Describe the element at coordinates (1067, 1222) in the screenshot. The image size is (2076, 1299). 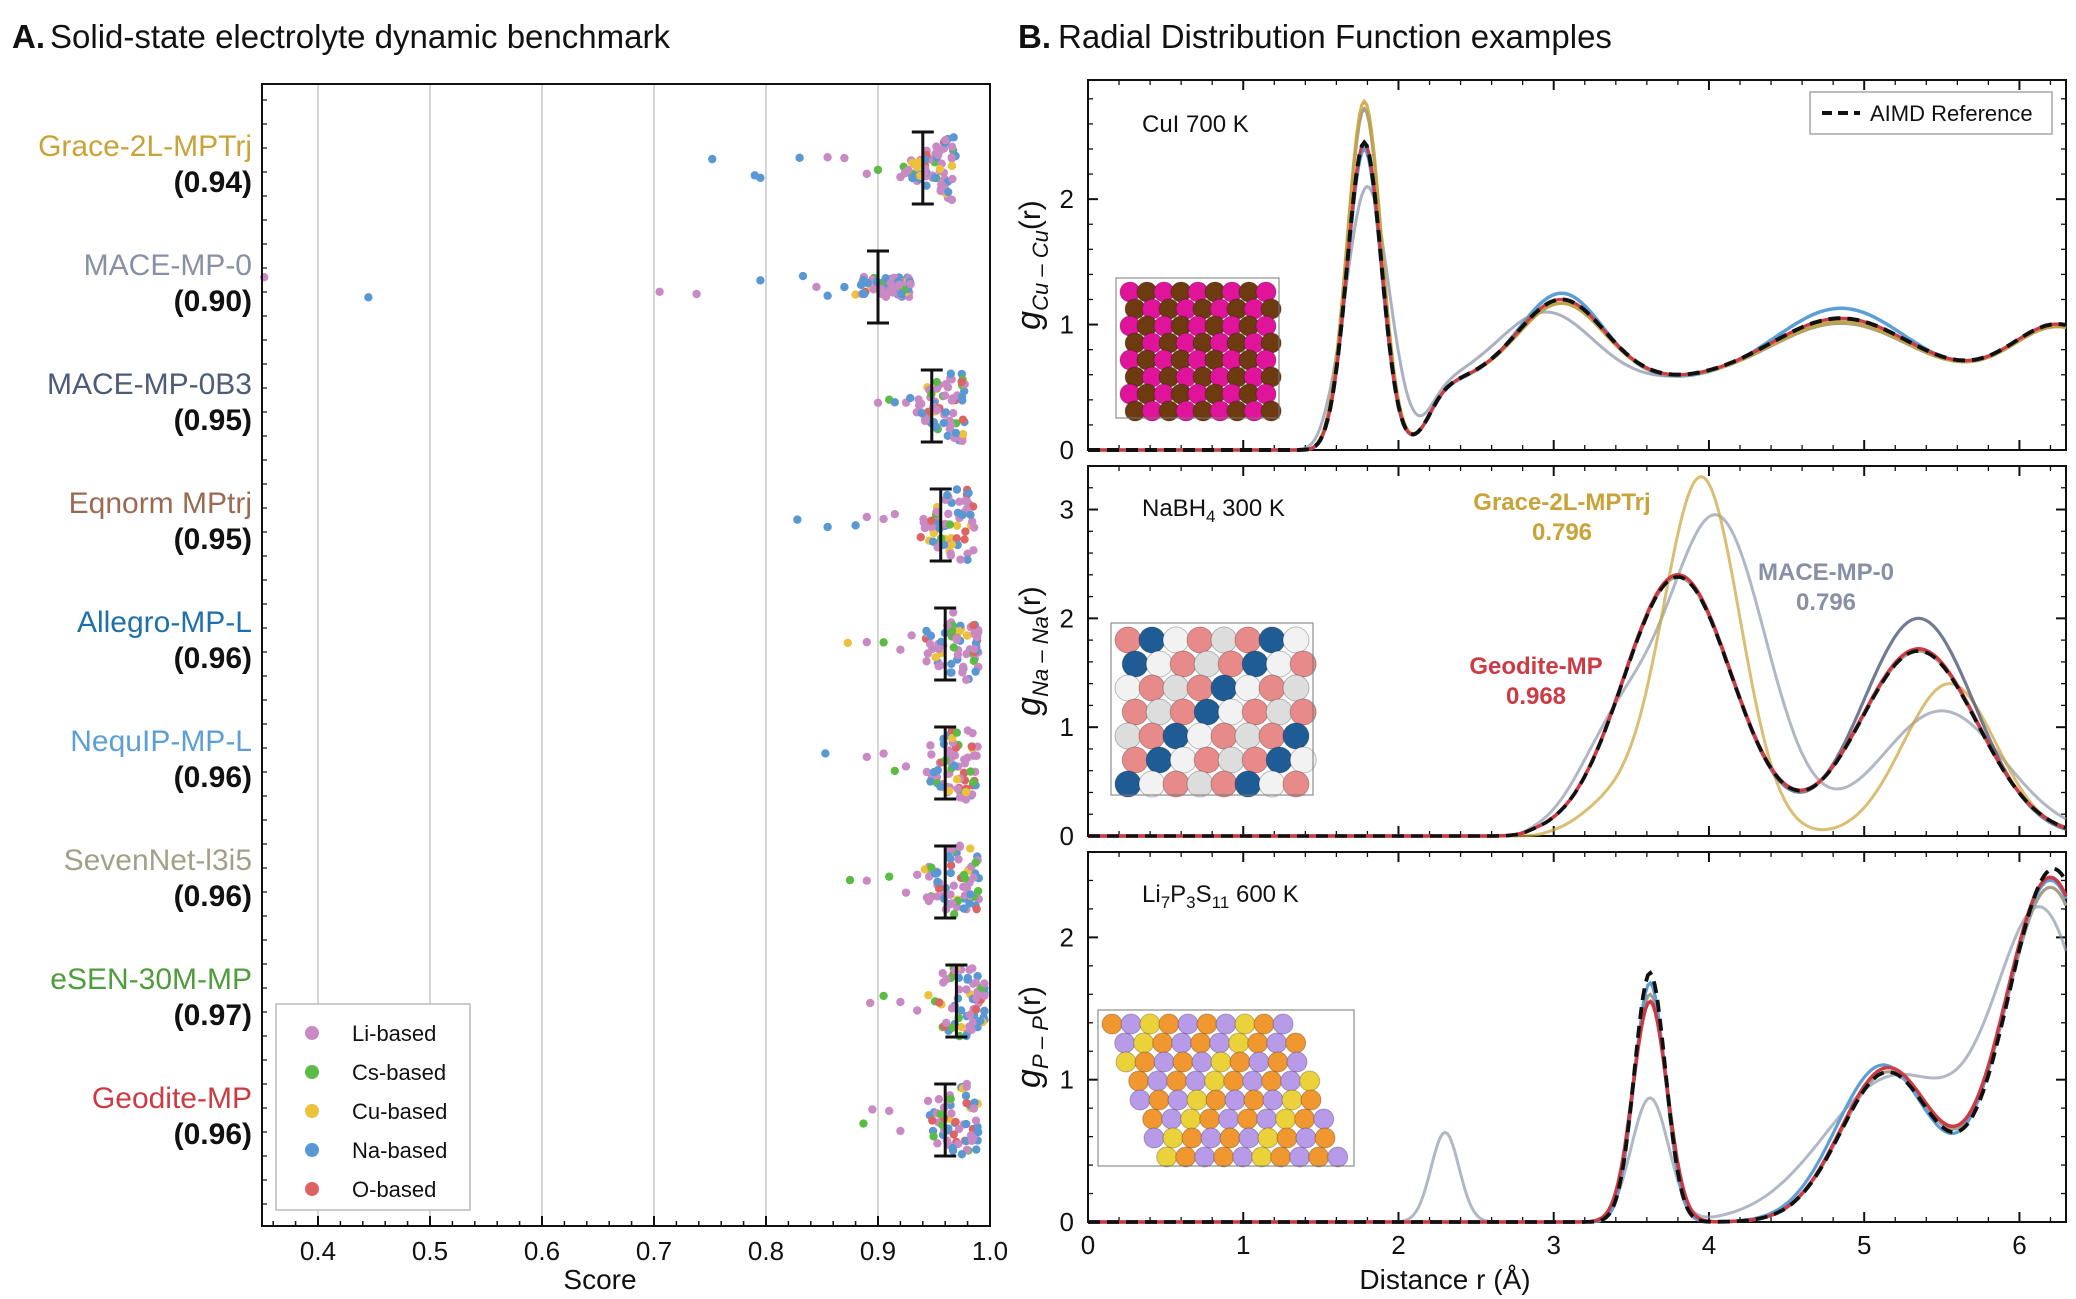
I see `y-tick-label: 0` at that location.